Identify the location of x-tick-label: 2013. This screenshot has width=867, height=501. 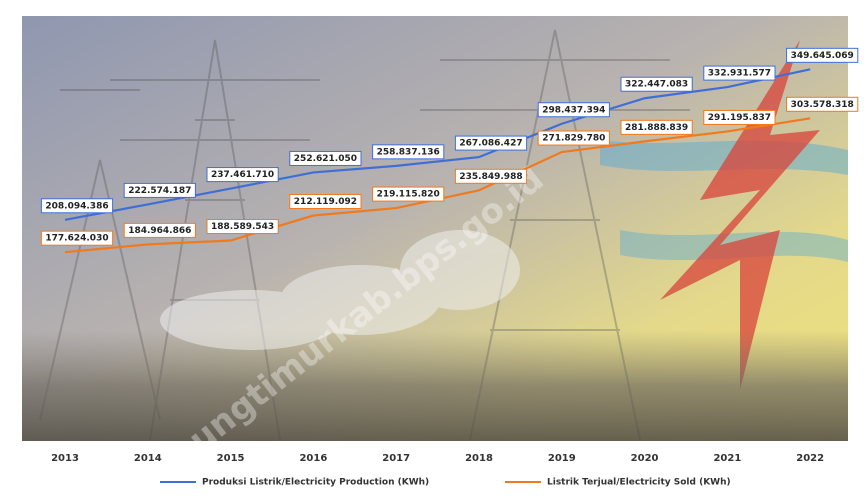
(65, 458).